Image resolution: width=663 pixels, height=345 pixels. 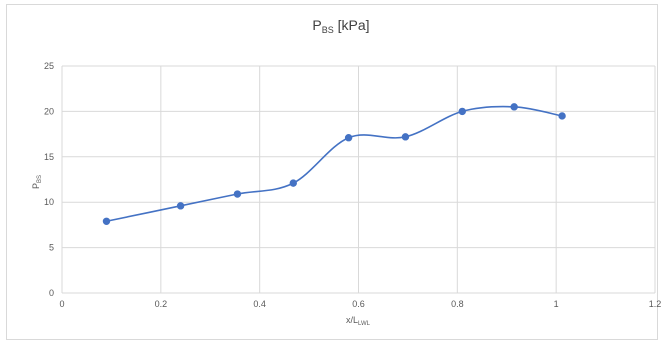 I want to click on x-tick-label: 1, so click(x=556, y=304).